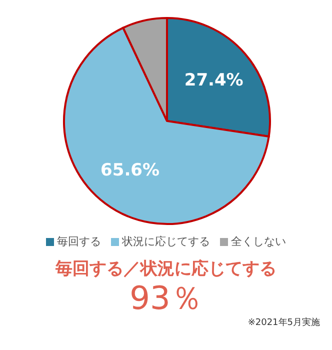 This screenshot has height=350, width=332. Describe the element at coordinates (214, 80) in the screenshot. I see `data-label: 27.4%` at that location.